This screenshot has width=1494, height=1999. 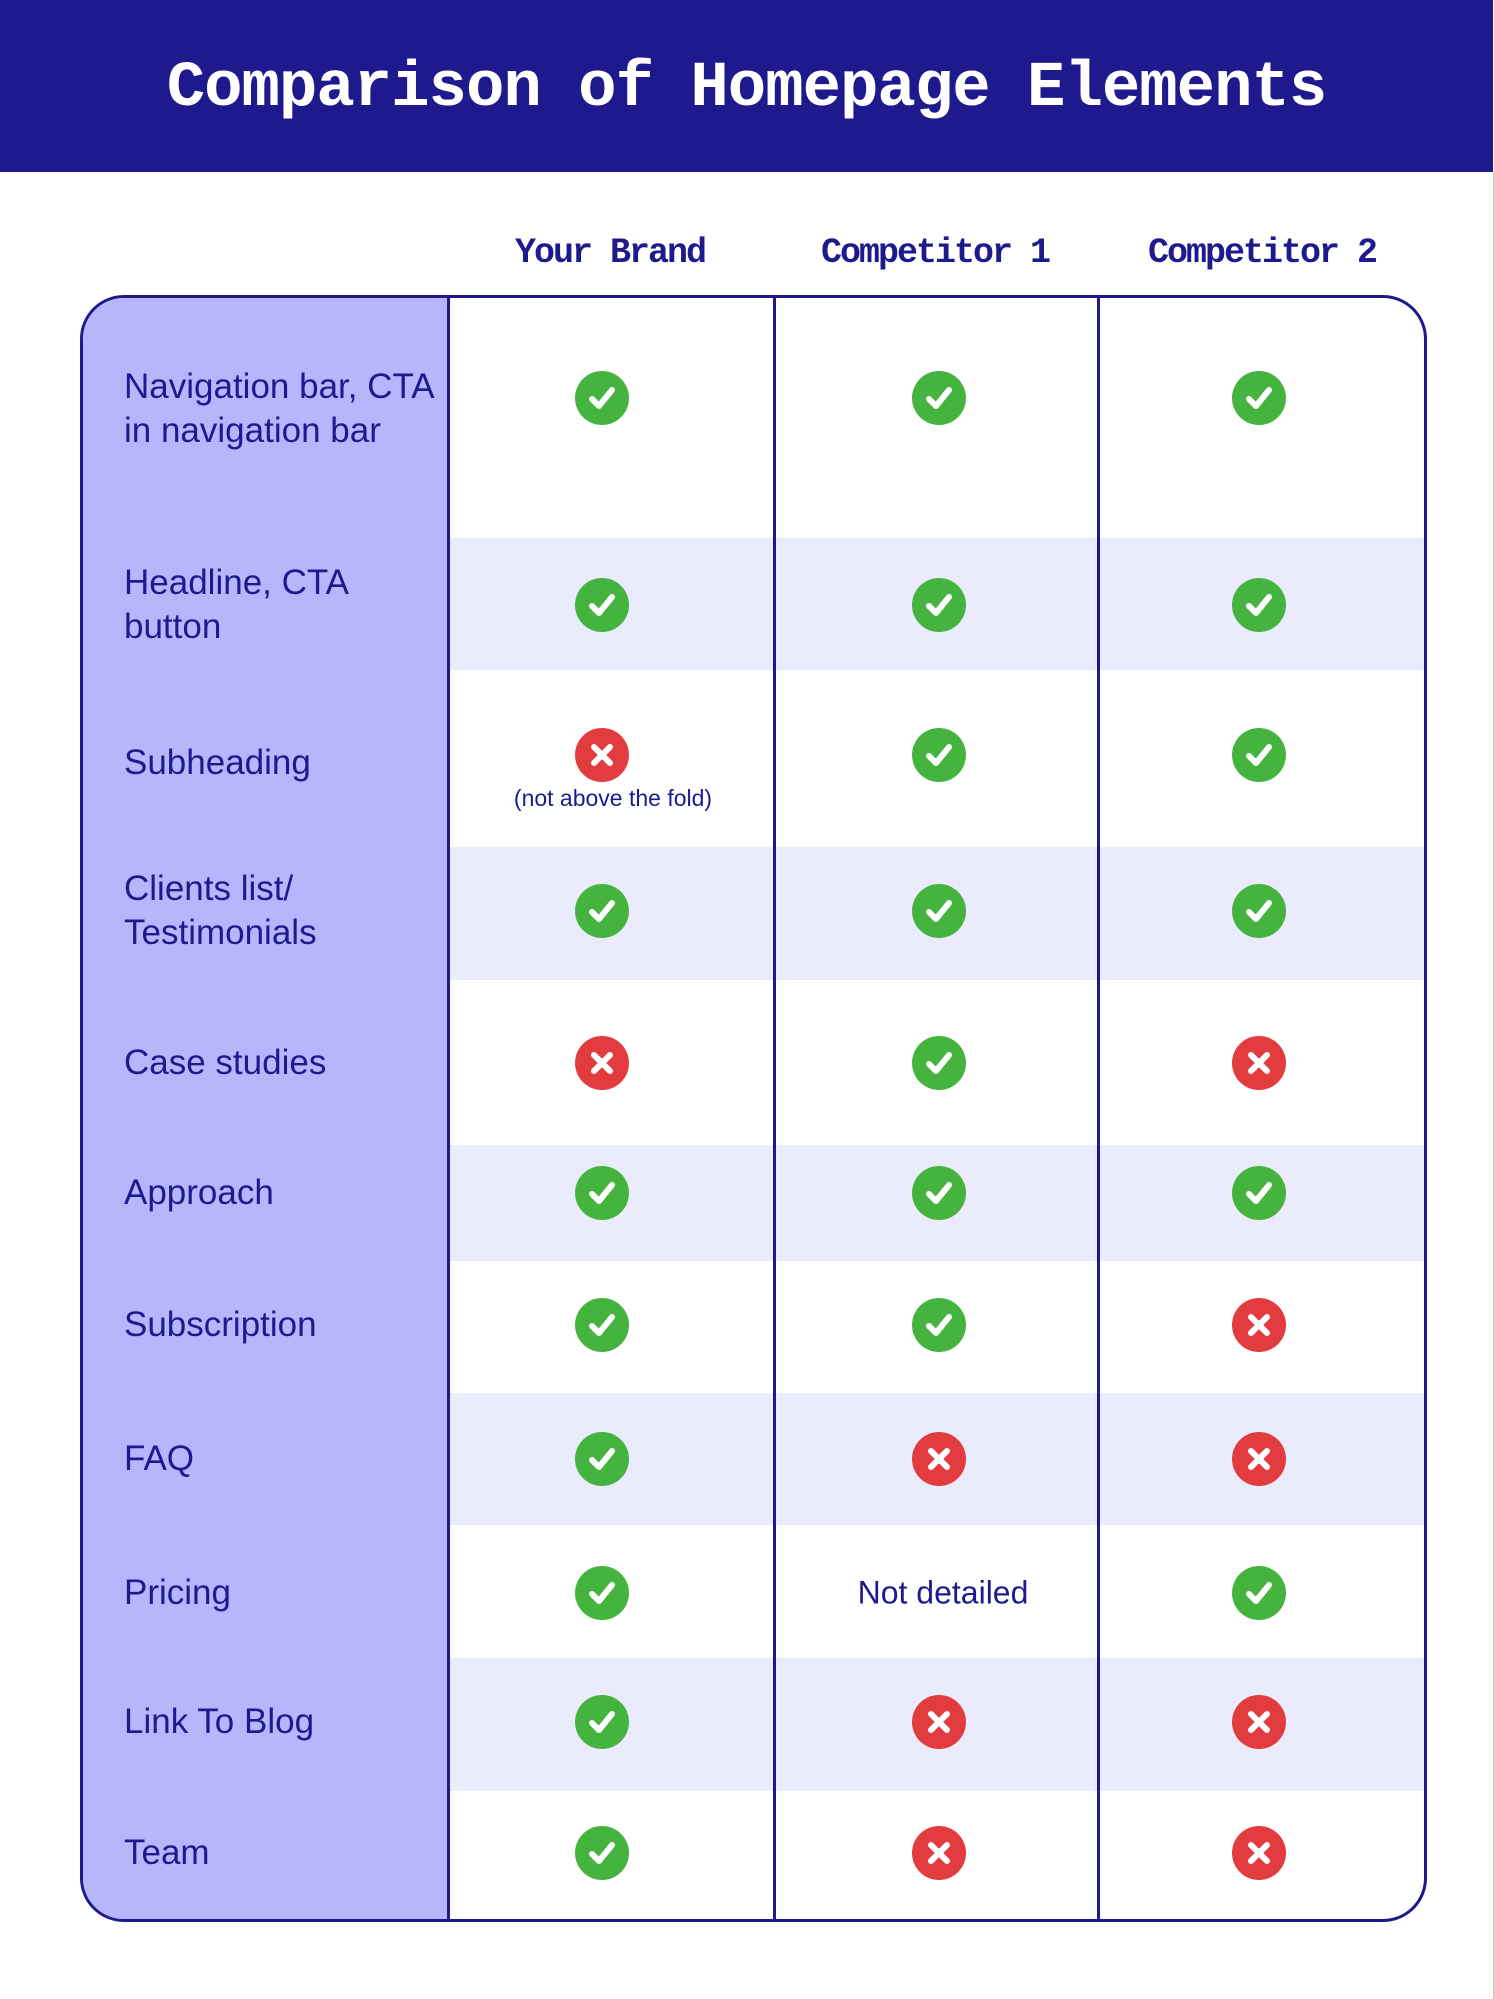 What do you see at coordinates (613, 798) in the screenshot?
I see `cell-note-your-brand: (not above the fold)` at bounding box center [613, 798].